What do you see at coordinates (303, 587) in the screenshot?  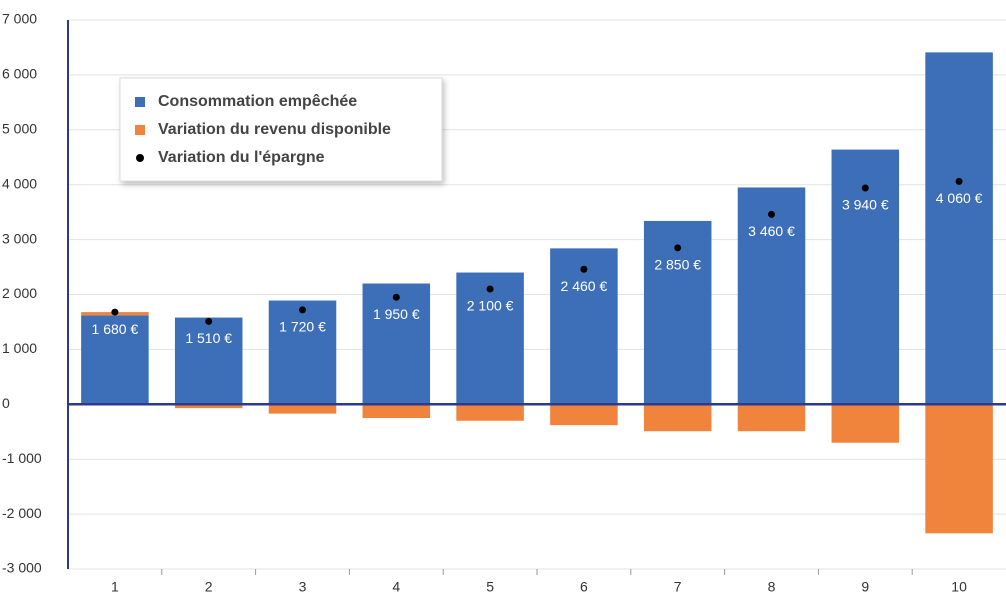 I see `x-tick-label: 3` at bounding box center [303, 587].